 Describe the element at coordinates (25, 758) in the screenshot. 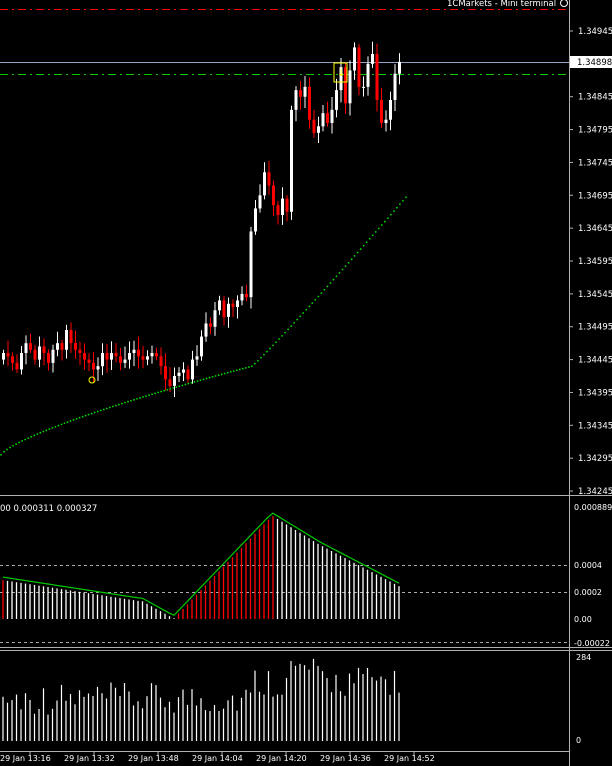

I see `time-label: 29 Jan 13:16` at that location.